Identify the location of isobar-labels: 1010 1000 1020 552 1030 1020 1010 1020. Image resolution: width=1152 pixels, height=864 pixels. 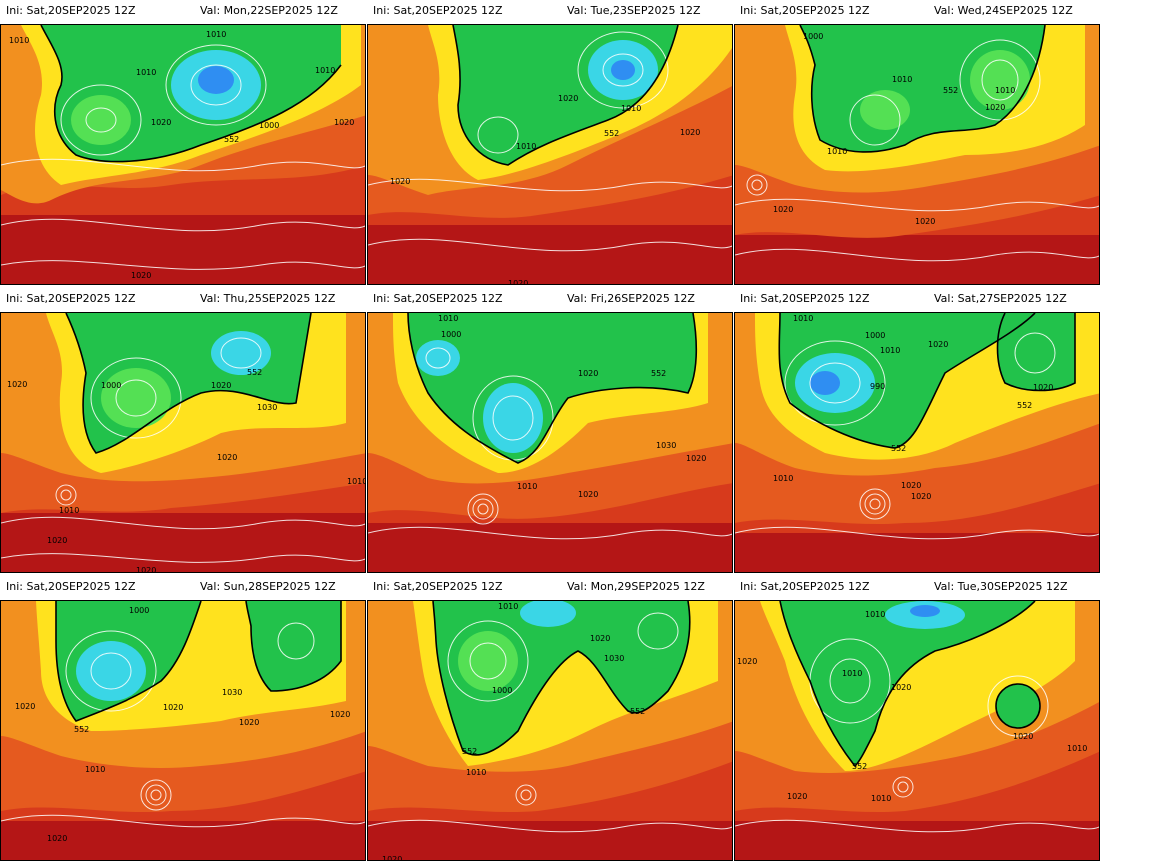
(572, 406).